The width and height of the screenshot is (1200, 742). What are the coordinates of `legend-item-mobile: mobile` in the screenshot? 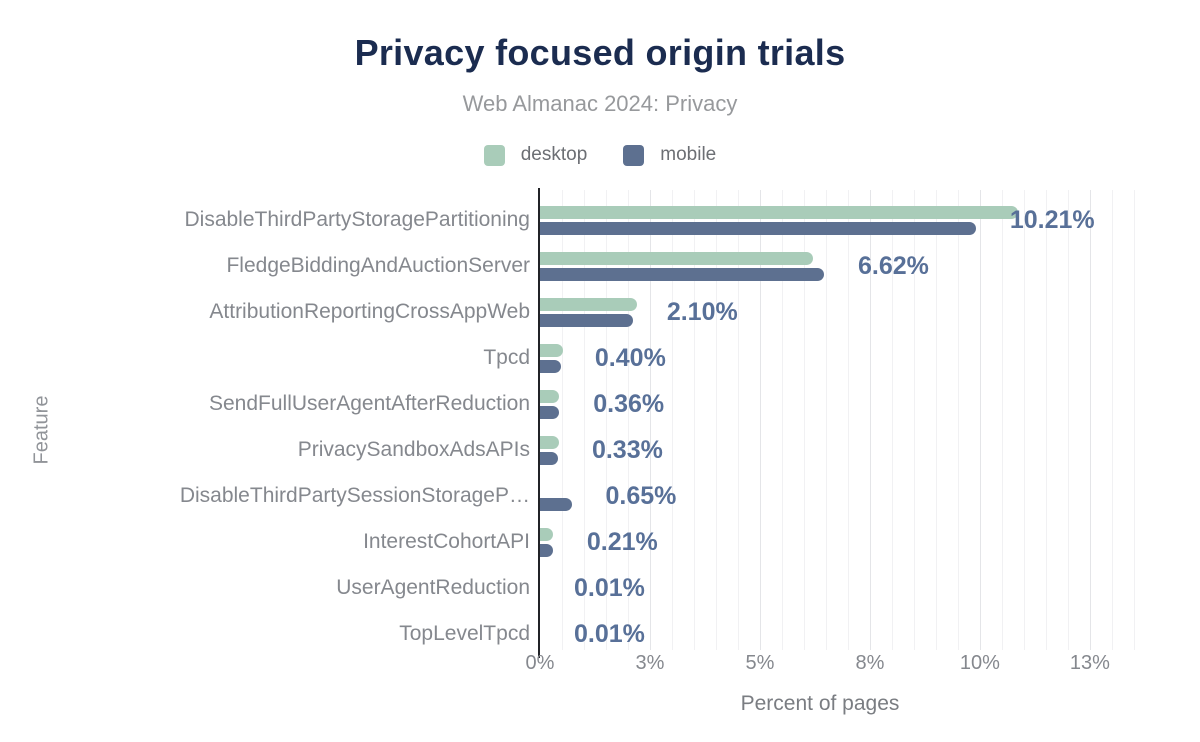 It's located at (669, 155).